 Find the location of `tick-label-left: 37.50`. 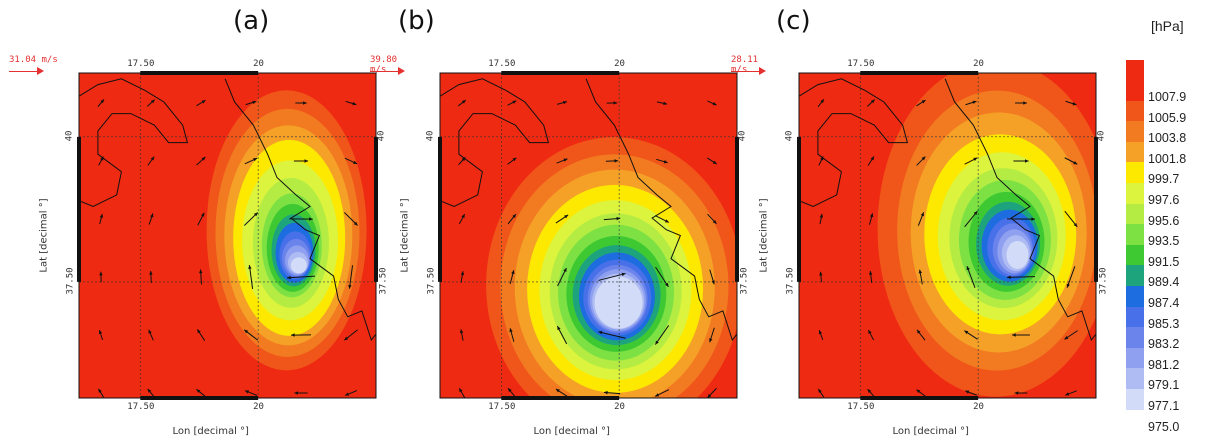

tick-label-left: 37.50 is located at coordinates (71, 280).